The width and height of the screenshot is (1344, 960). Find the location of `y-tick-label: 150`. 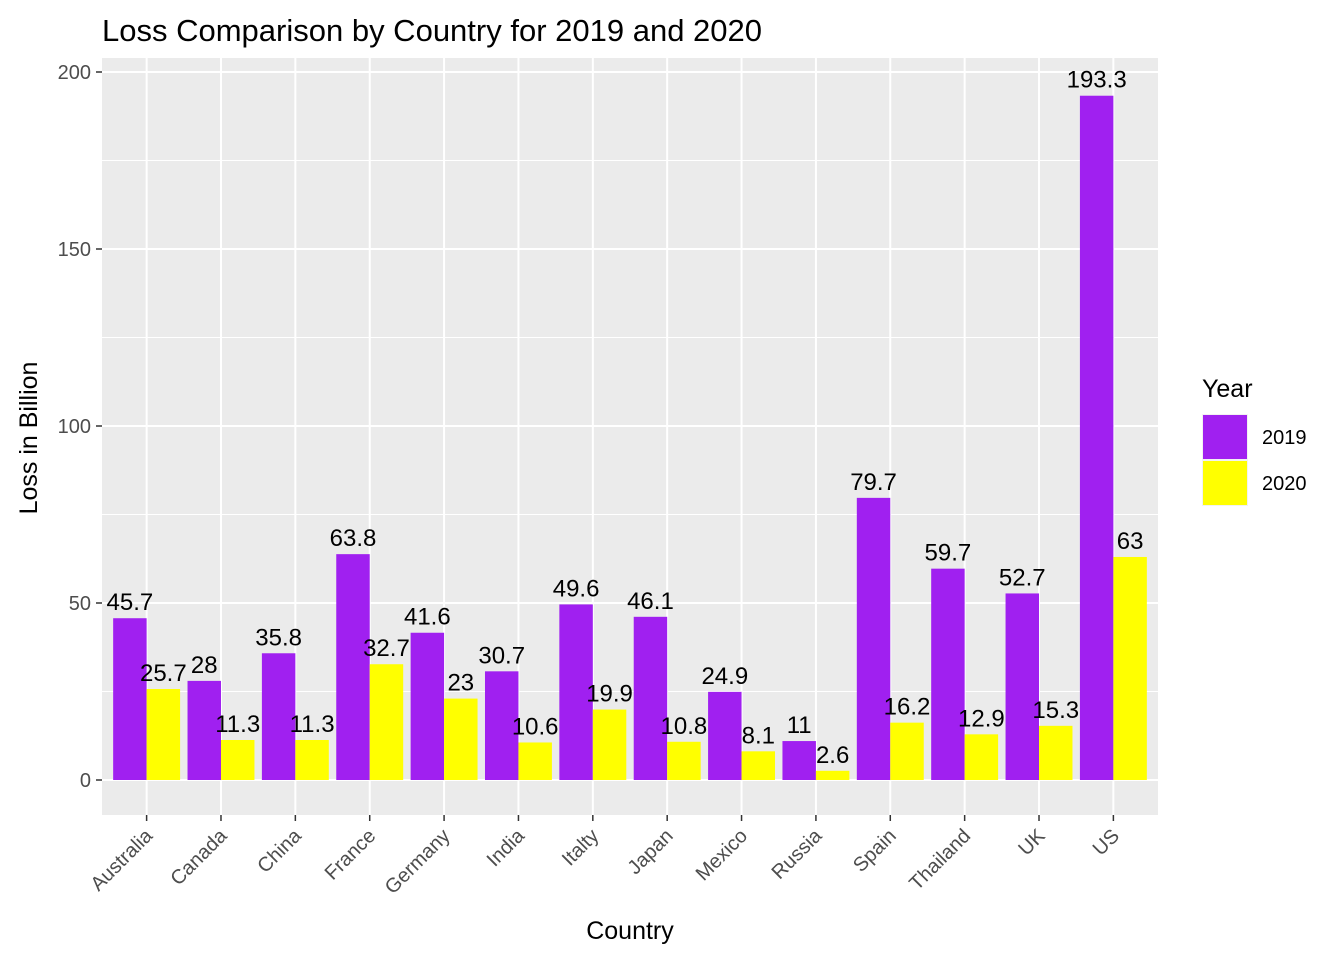

y-tick-label: 150 is located at coordinates (74, 250).